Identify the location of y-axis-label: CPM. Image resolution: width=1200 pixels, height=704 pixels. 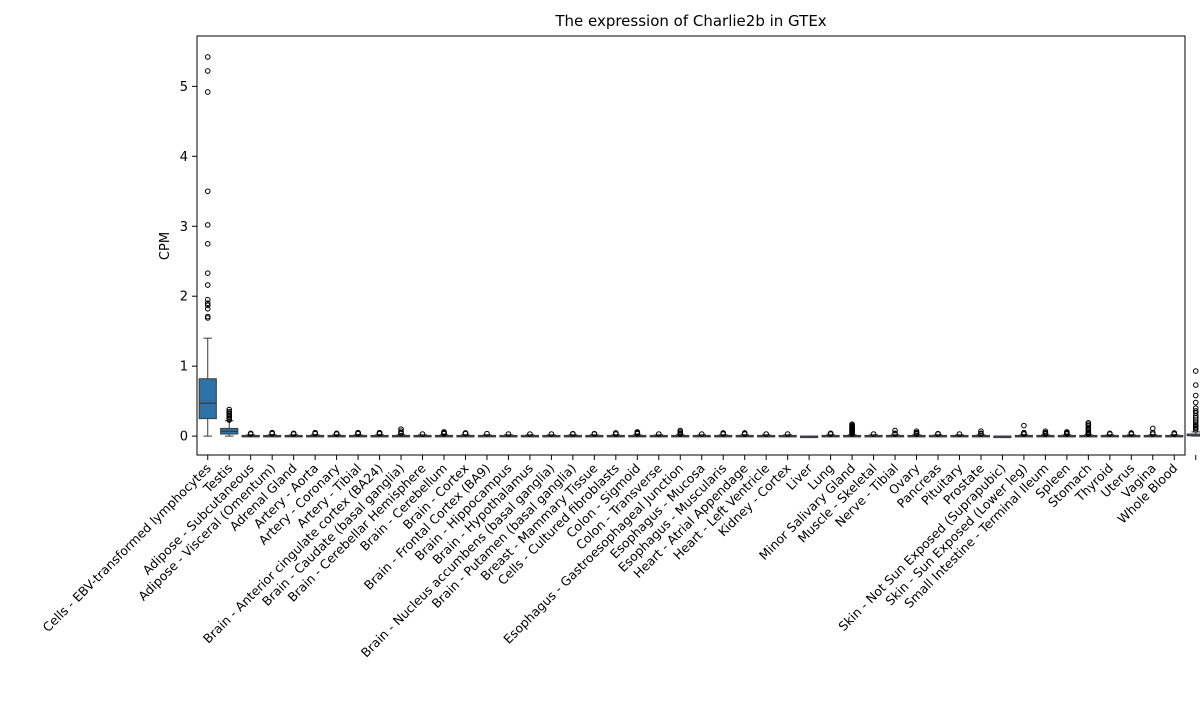
(165, 246).